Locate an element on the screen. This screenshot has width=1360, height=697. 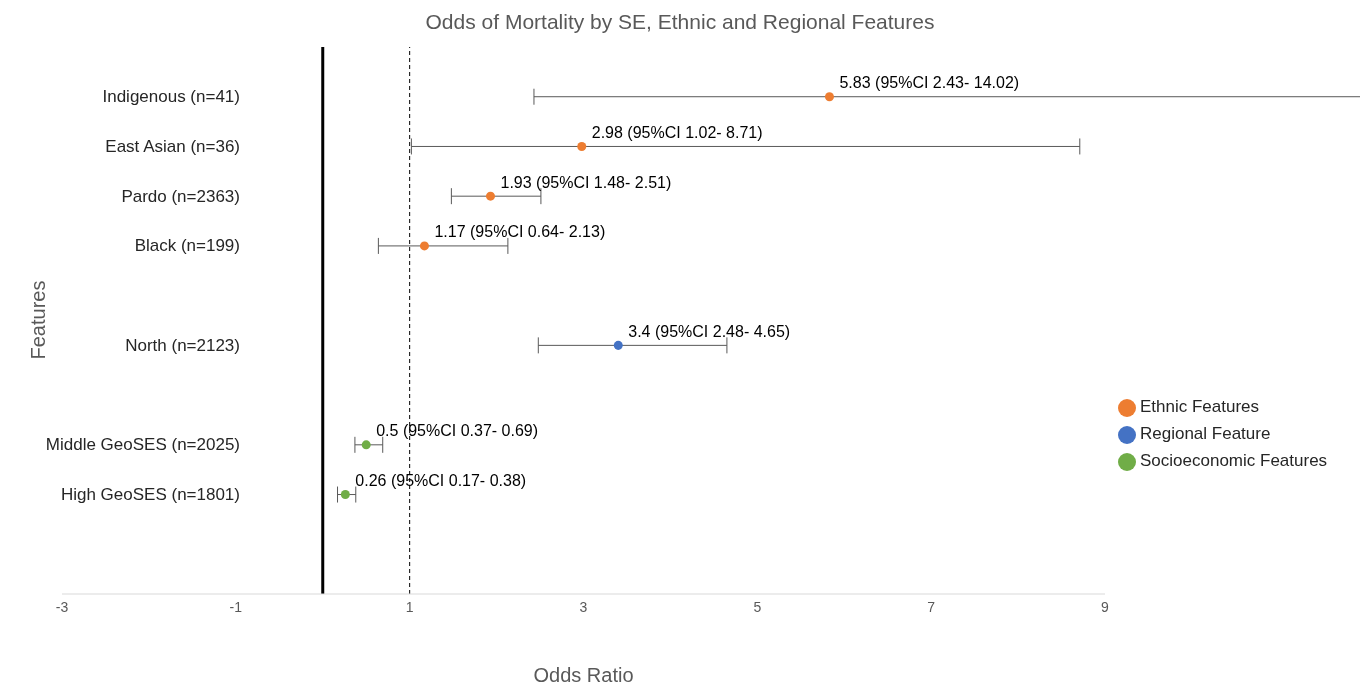
x-tick-label: 9 is located at coordinates (1105, 606).